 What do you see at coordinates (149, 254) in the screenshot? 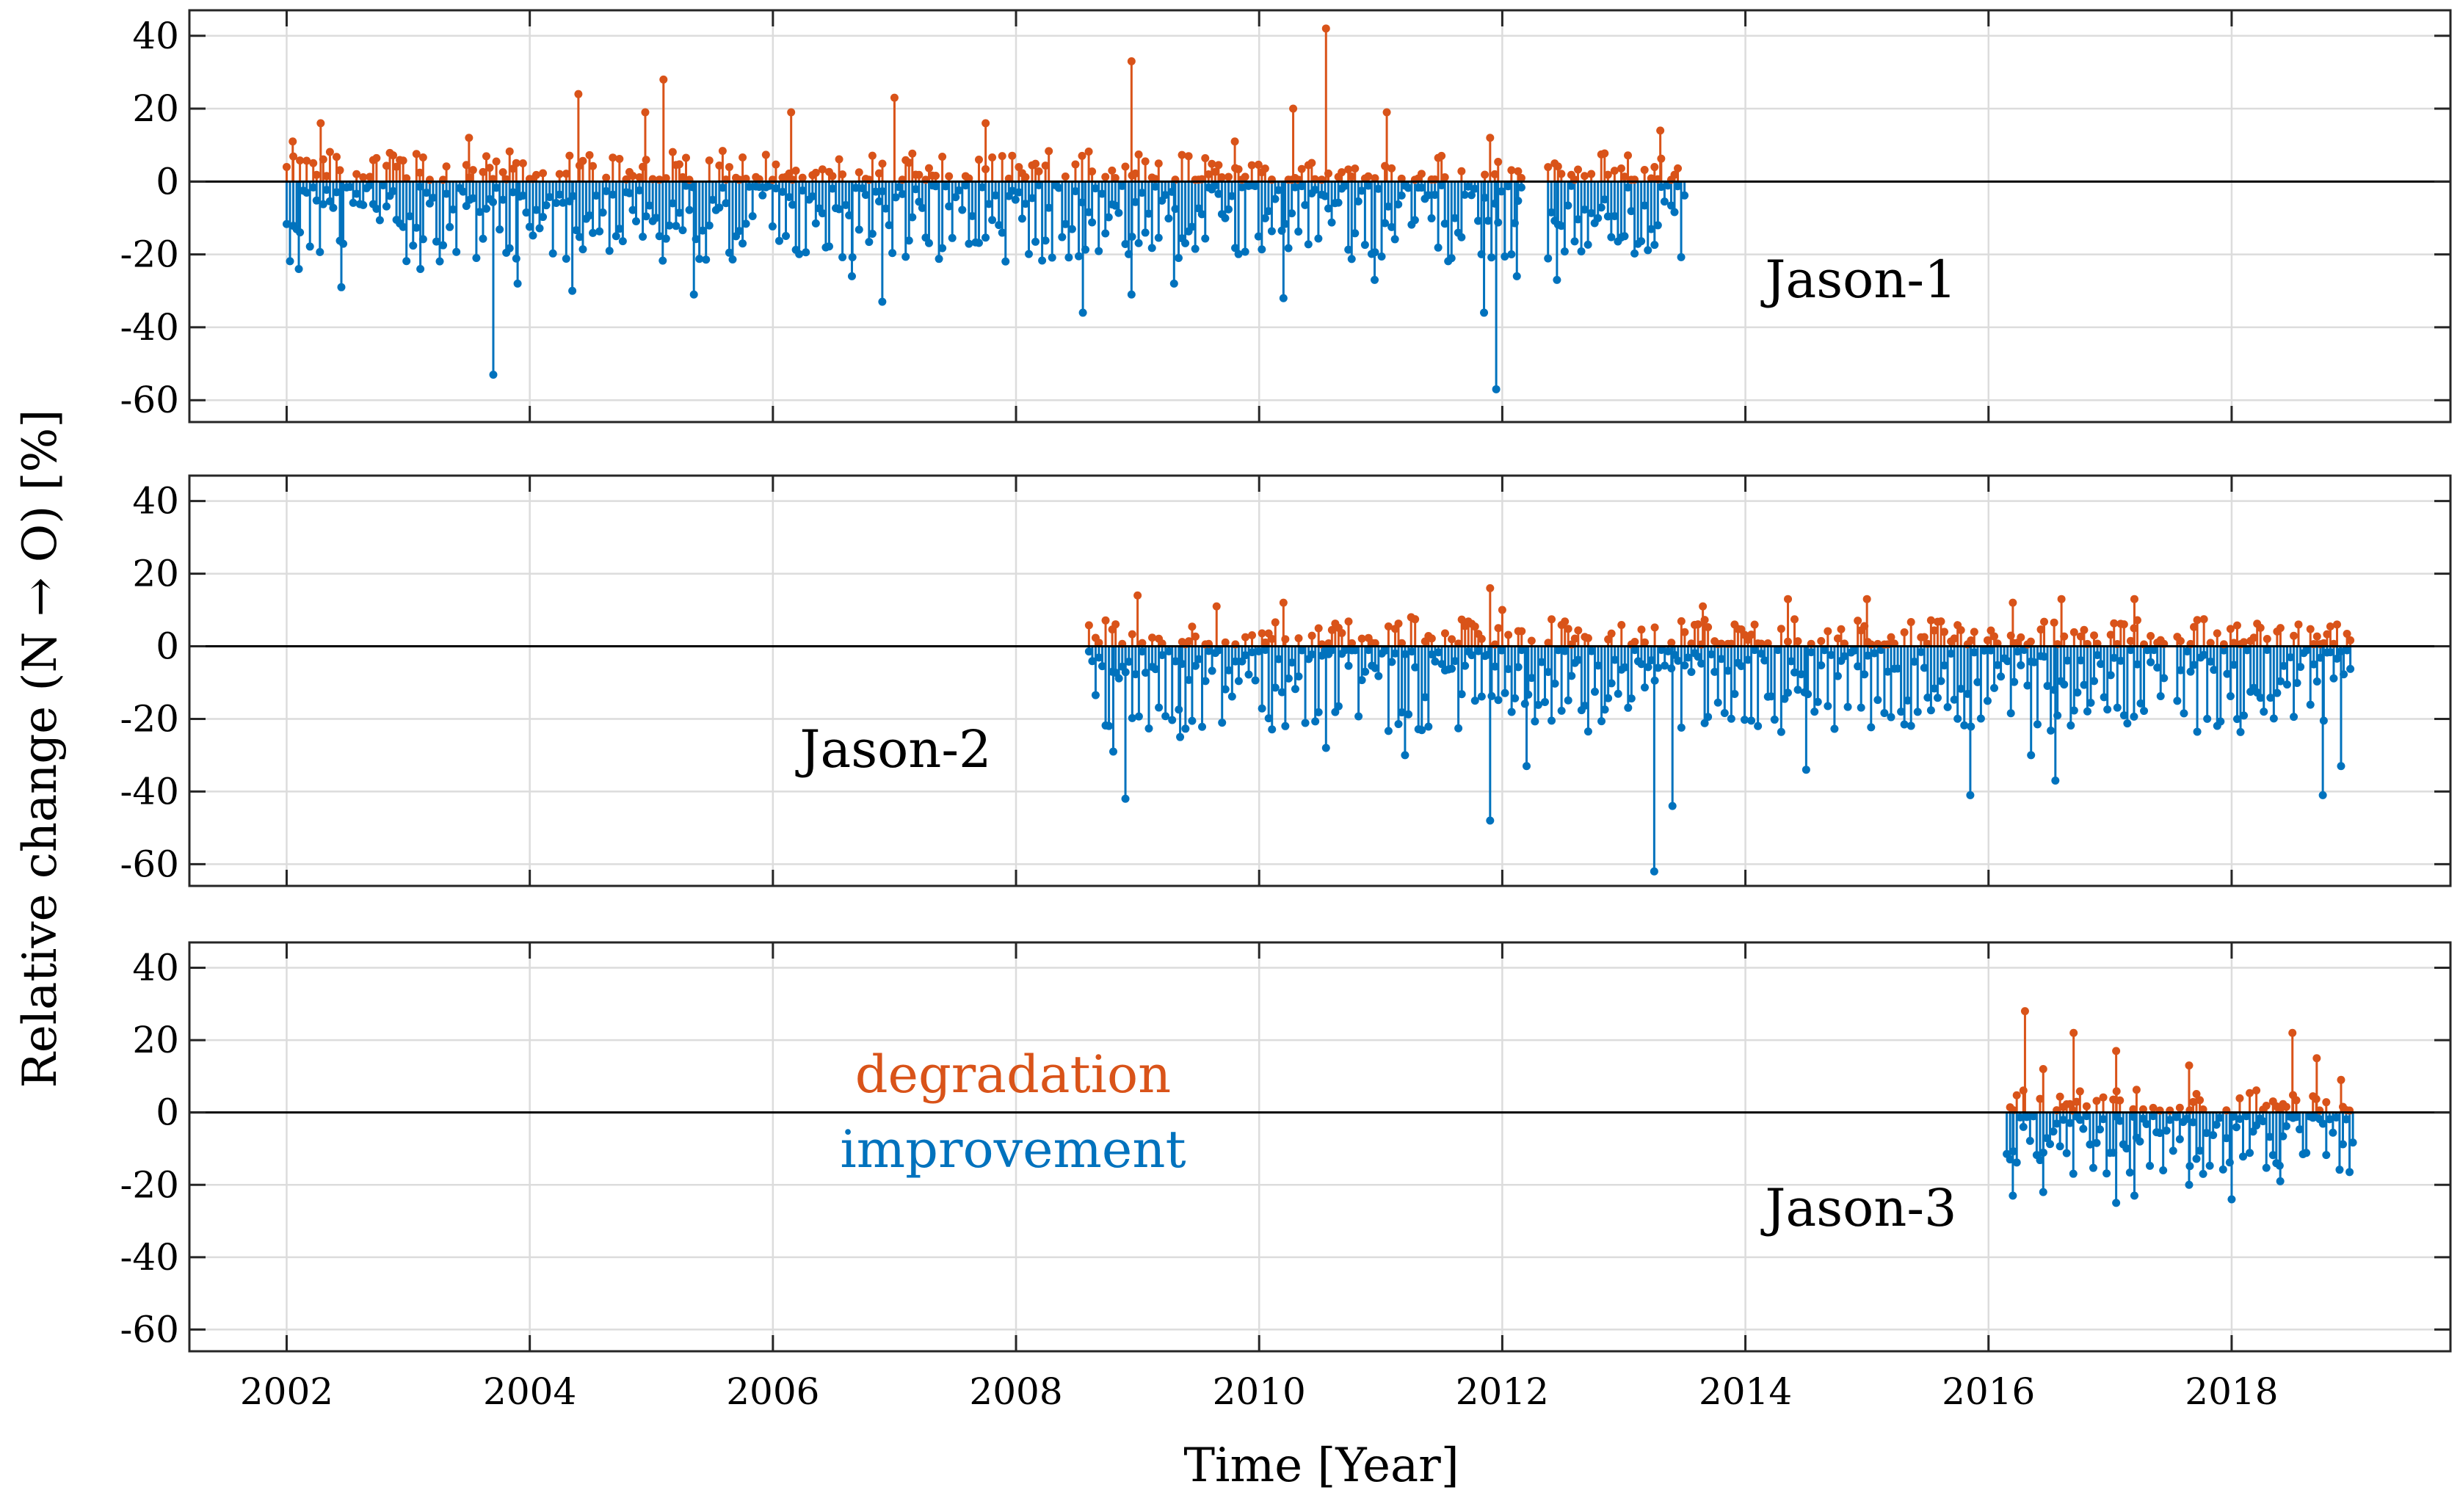
I see `y-tick-label: -20` at bounding box center [149, 254].